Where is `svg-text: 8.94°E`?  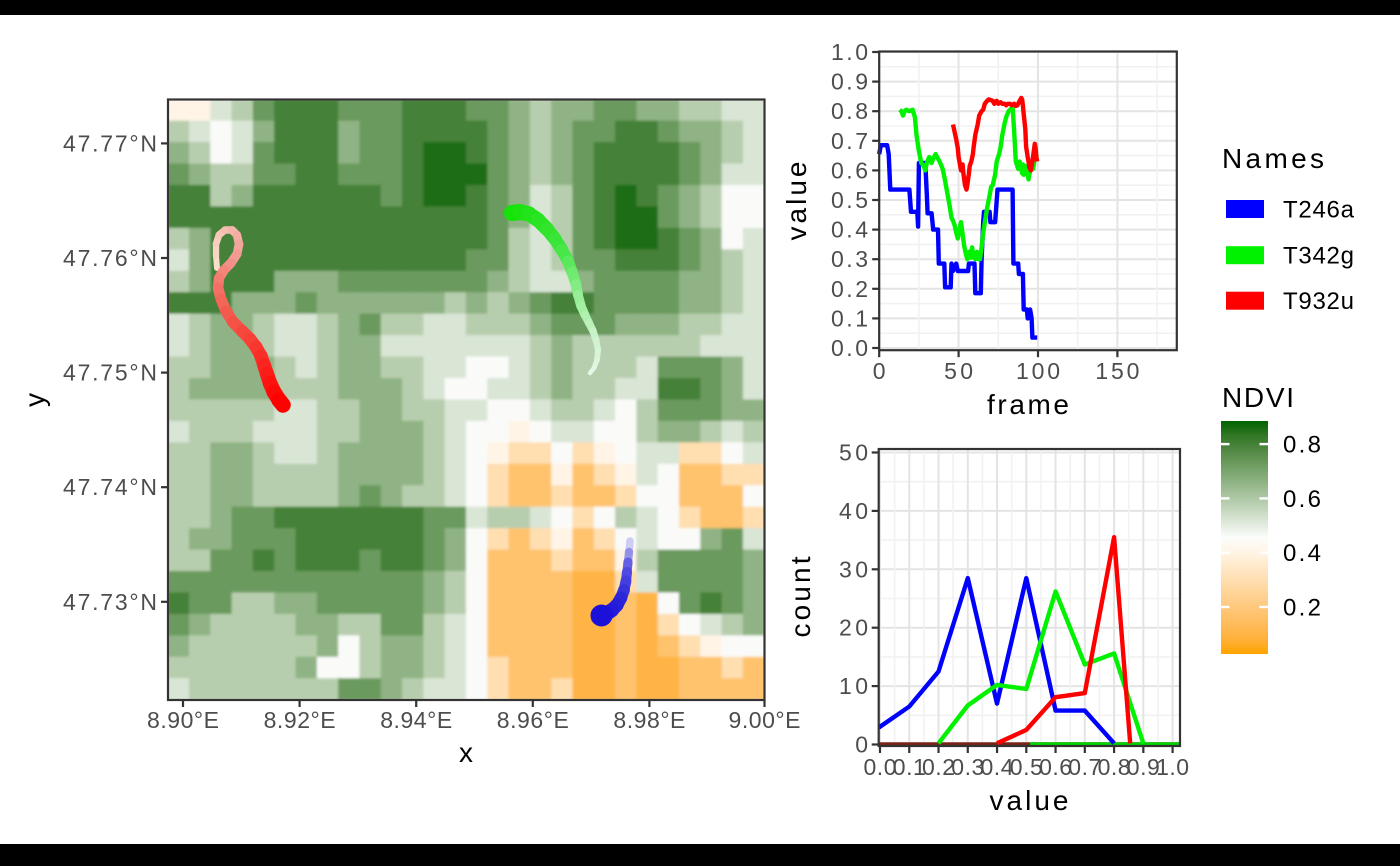
svg-text: 8.94°E is located at coordinates (416, 720).